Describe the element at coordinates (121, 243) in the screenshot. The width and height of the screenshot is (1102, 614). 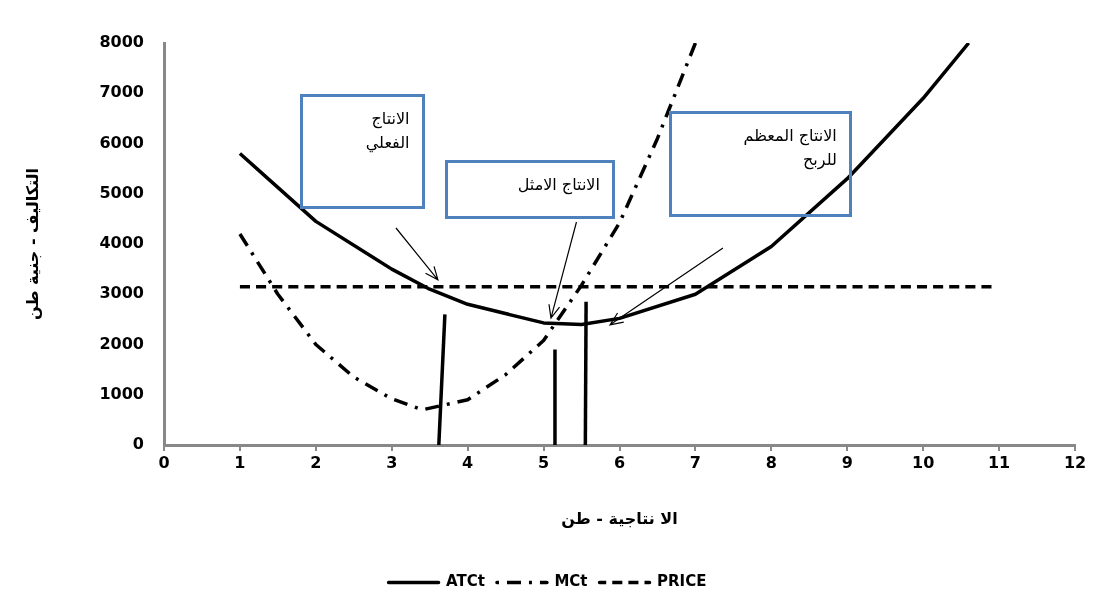
I see `y-tick-label: 4000` at that location.